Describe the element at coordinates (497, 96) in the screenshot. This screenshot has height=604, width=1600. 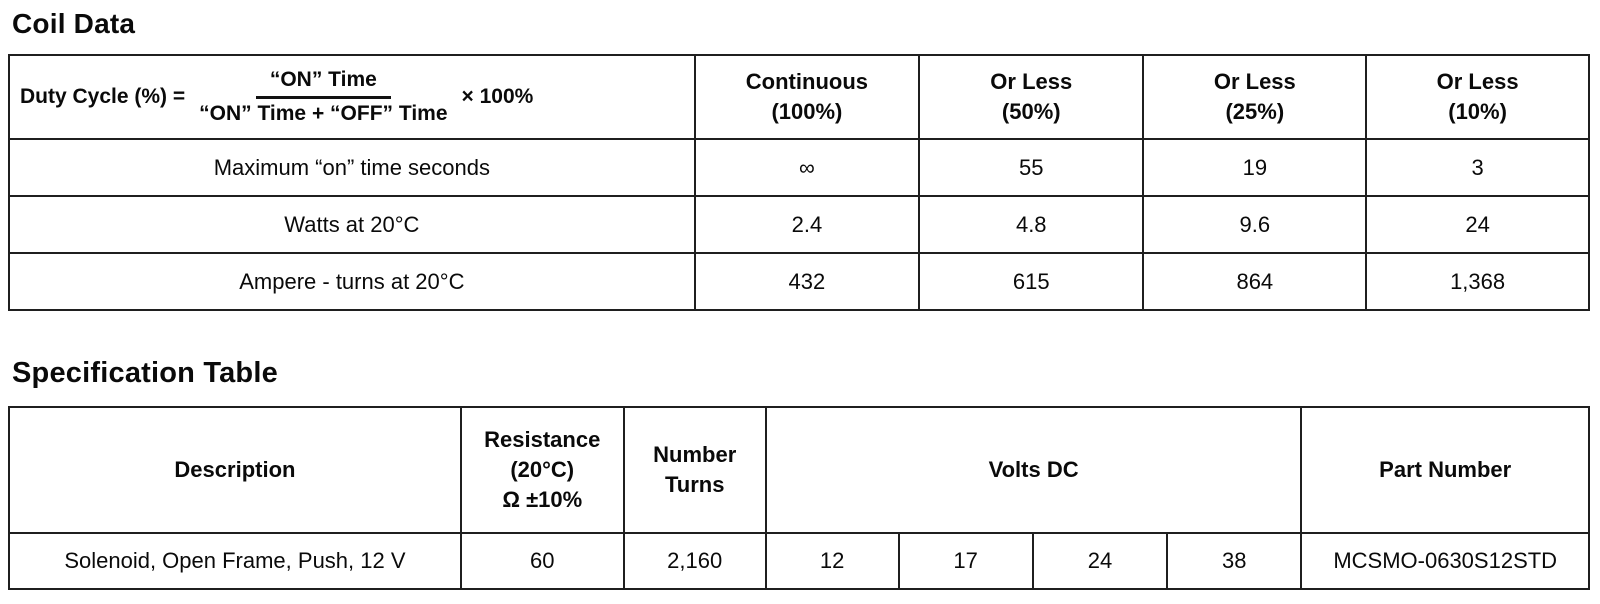
I see `formula-multiplier: × 100%` at that location.